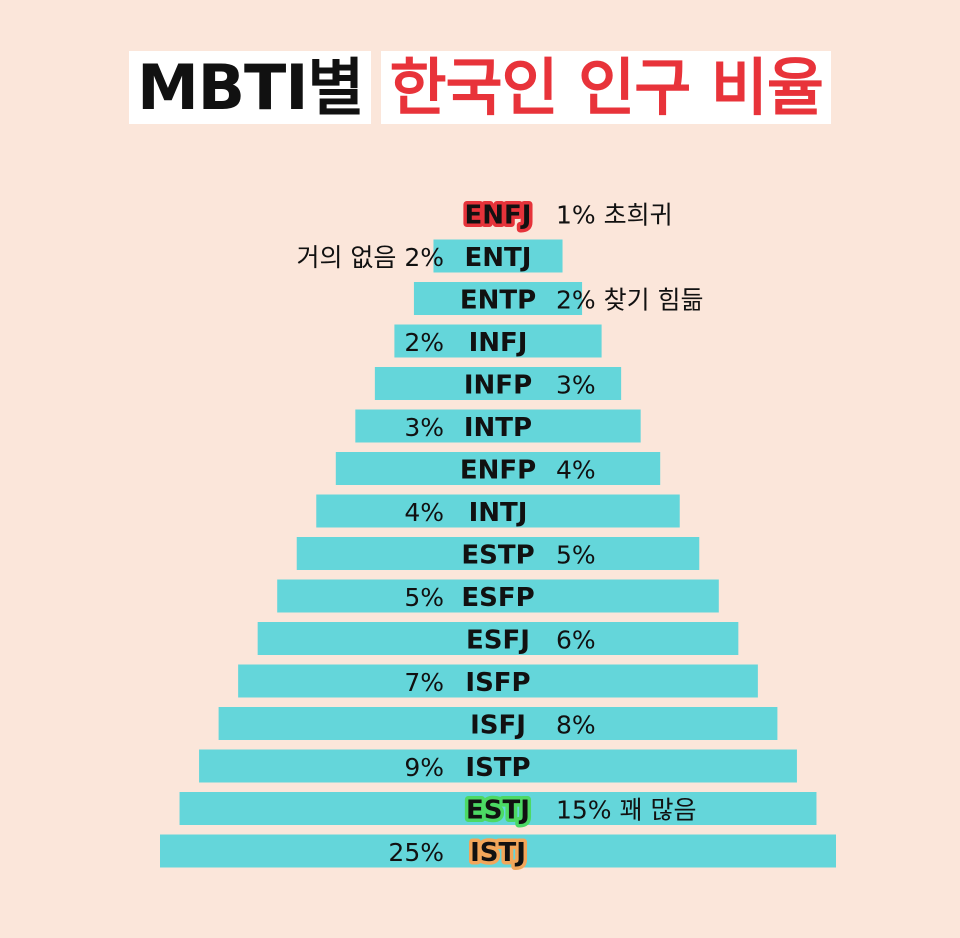 This screenshot has height=938, width=960. I want to click on bar-isfp, so click(498, 681).